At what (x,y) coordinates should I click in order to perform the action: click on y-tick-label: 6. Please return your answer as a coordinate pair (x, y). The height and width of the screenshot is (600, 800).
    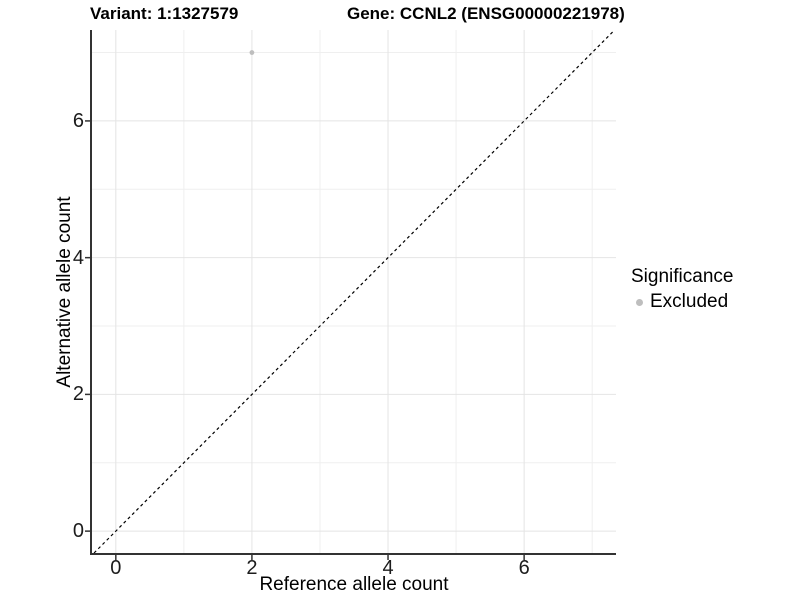
    Looking at the image, I should click on (78, 120).